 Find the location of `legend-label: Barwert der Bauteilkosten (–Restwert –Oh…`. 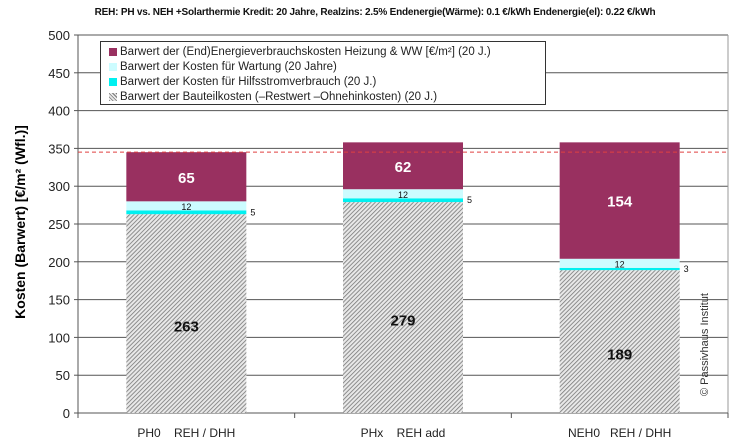

legend-label: Barwert der Bauteilkosten (–Restwert –Oh… is located at coordinates (279, 96).